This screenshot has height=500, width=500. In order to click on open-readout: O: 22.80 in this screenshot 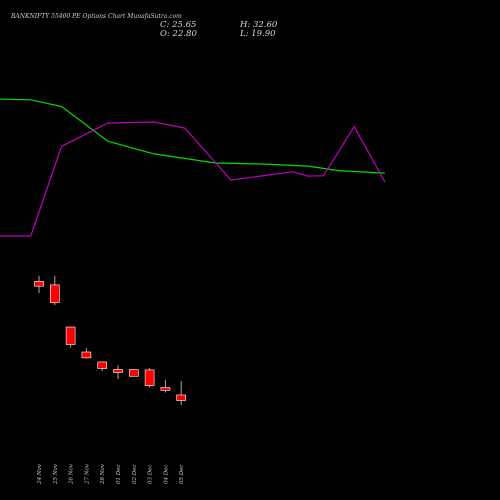, I will do `click(178, 34)`.